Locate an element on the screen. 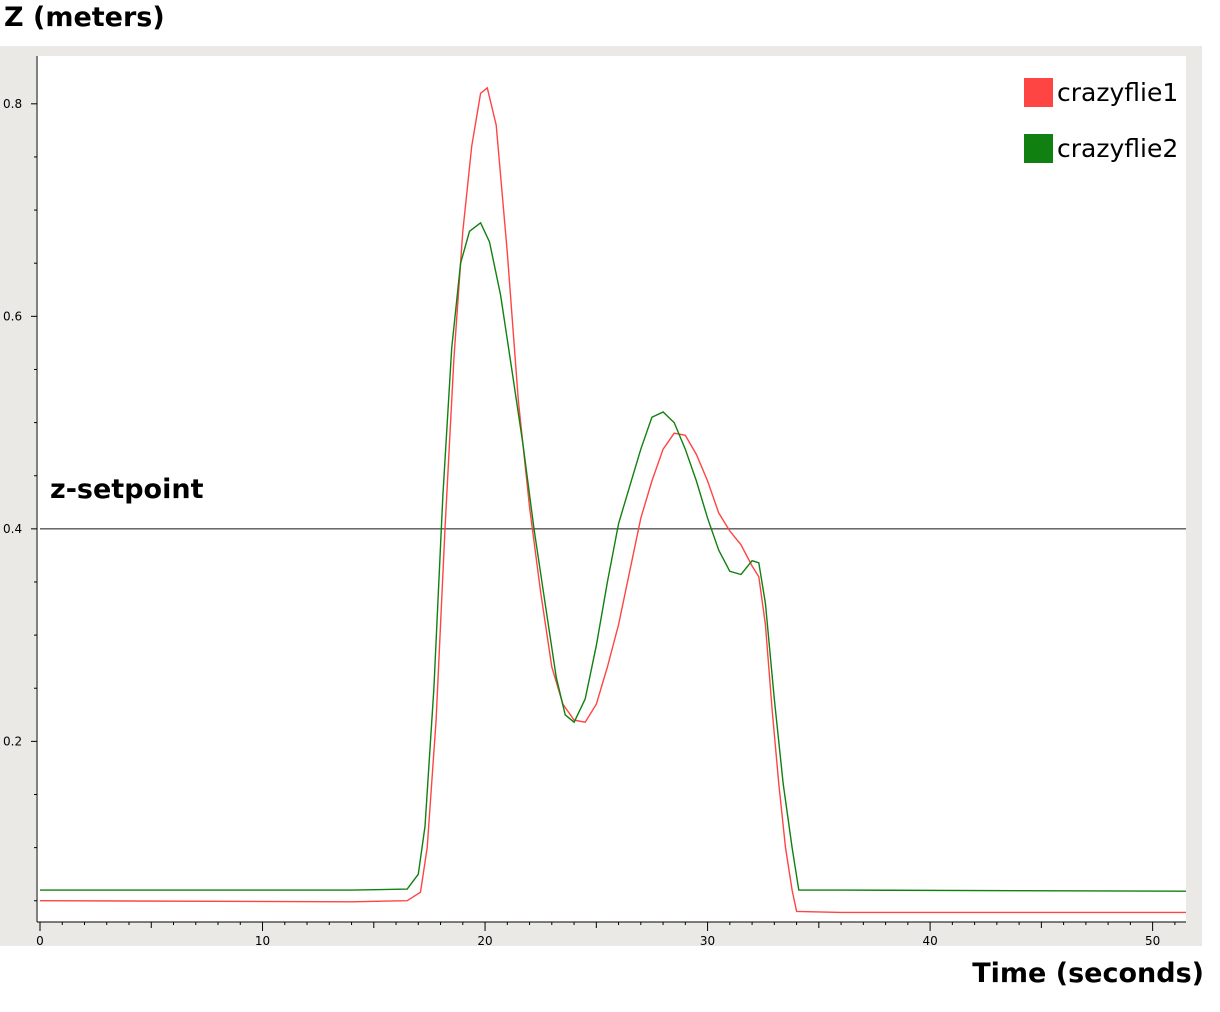 This screenshot has width=1220, height=1012. x-tick-label: 10 is located at coordinates (262, 941).